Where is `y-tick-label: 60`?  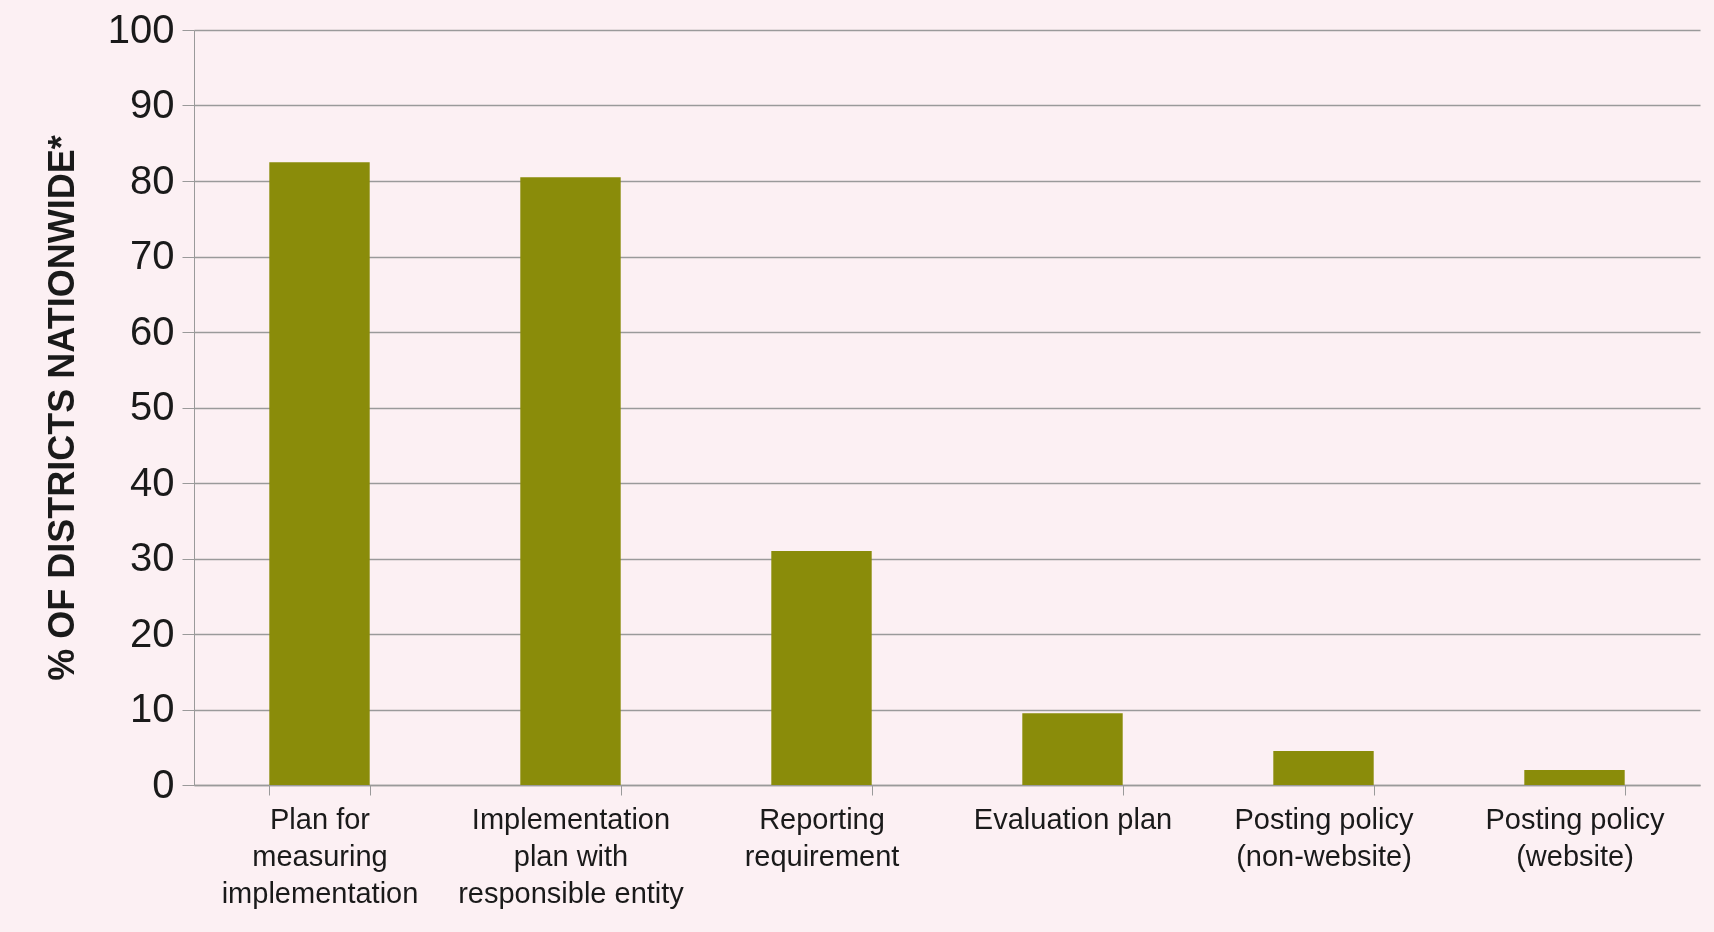 y-tick-label: 60 is located at coordinates (152, 330).